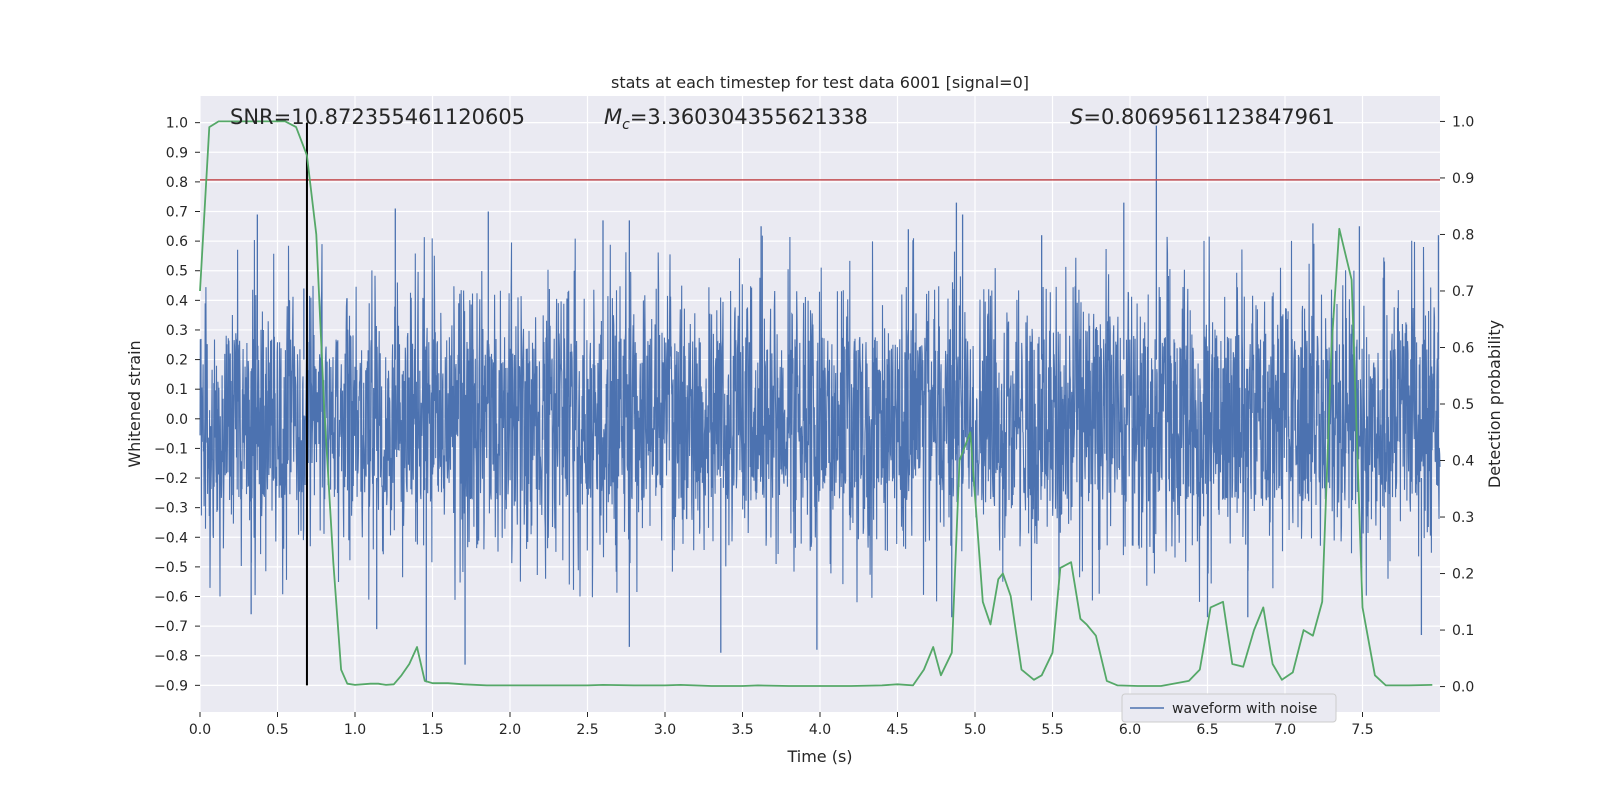 The width and height of the screenshot is (1600, 800). I want to click on y-tick-label-3: 0.7, so click(177, 213).